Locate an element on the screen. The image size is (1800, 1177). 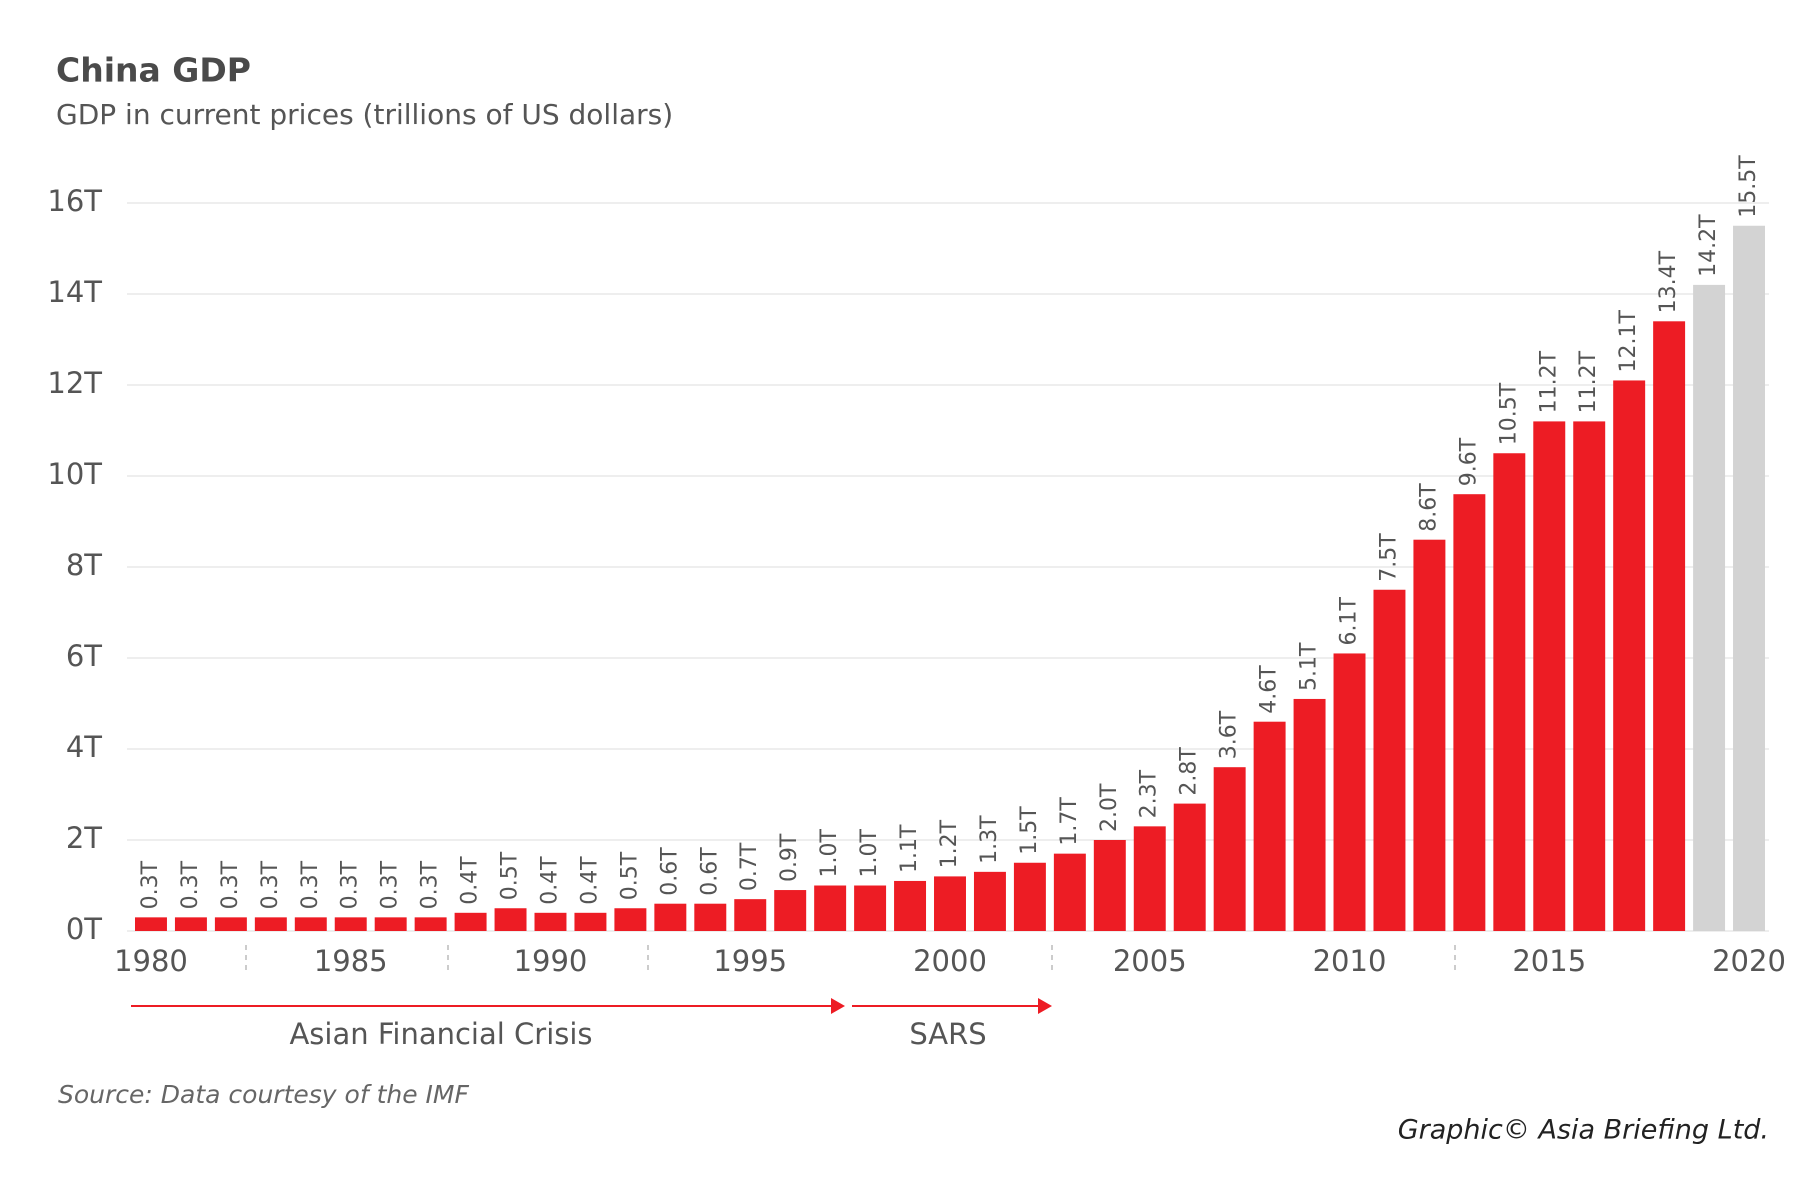
value-label: 0.5T is located at coordinates (510, 875).